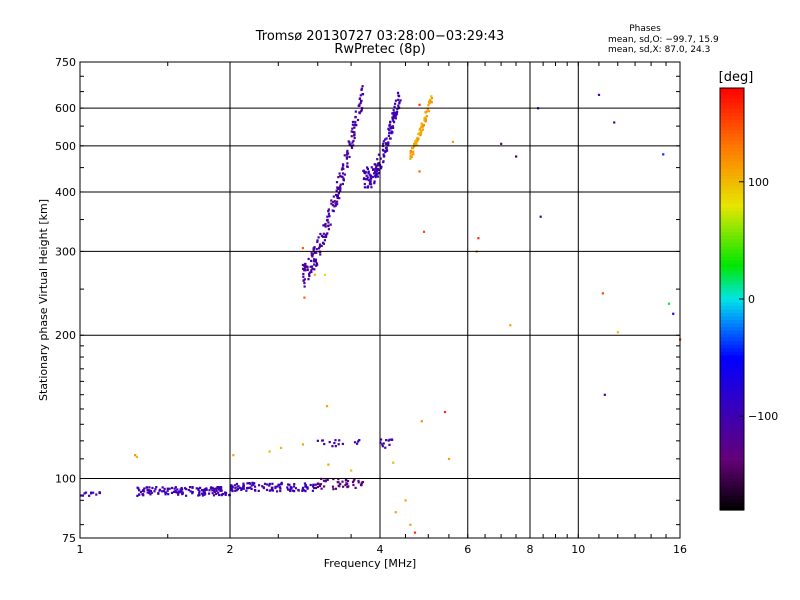 This screenshot has height=600, width=800. I want to click on y-tick-label: 400, so click(65, 192).